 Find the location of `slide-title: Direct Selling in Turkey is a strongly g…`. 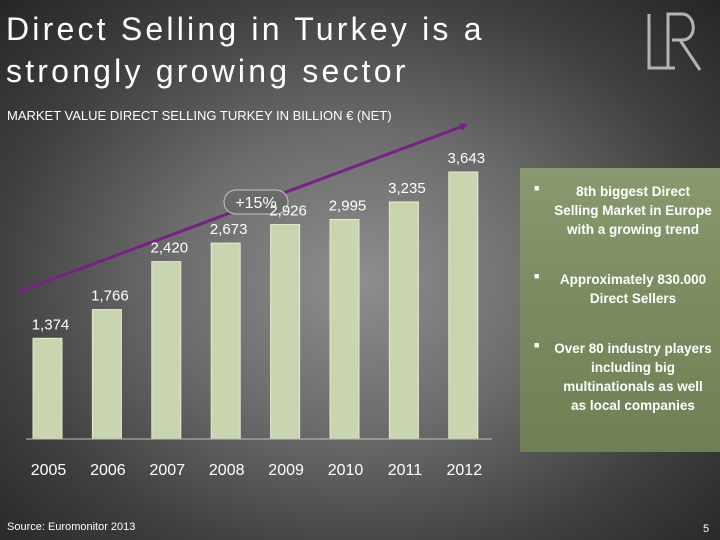

slide-title: Direct Selling in Turkey is a strongly g… is located at coordinates (306, 50).